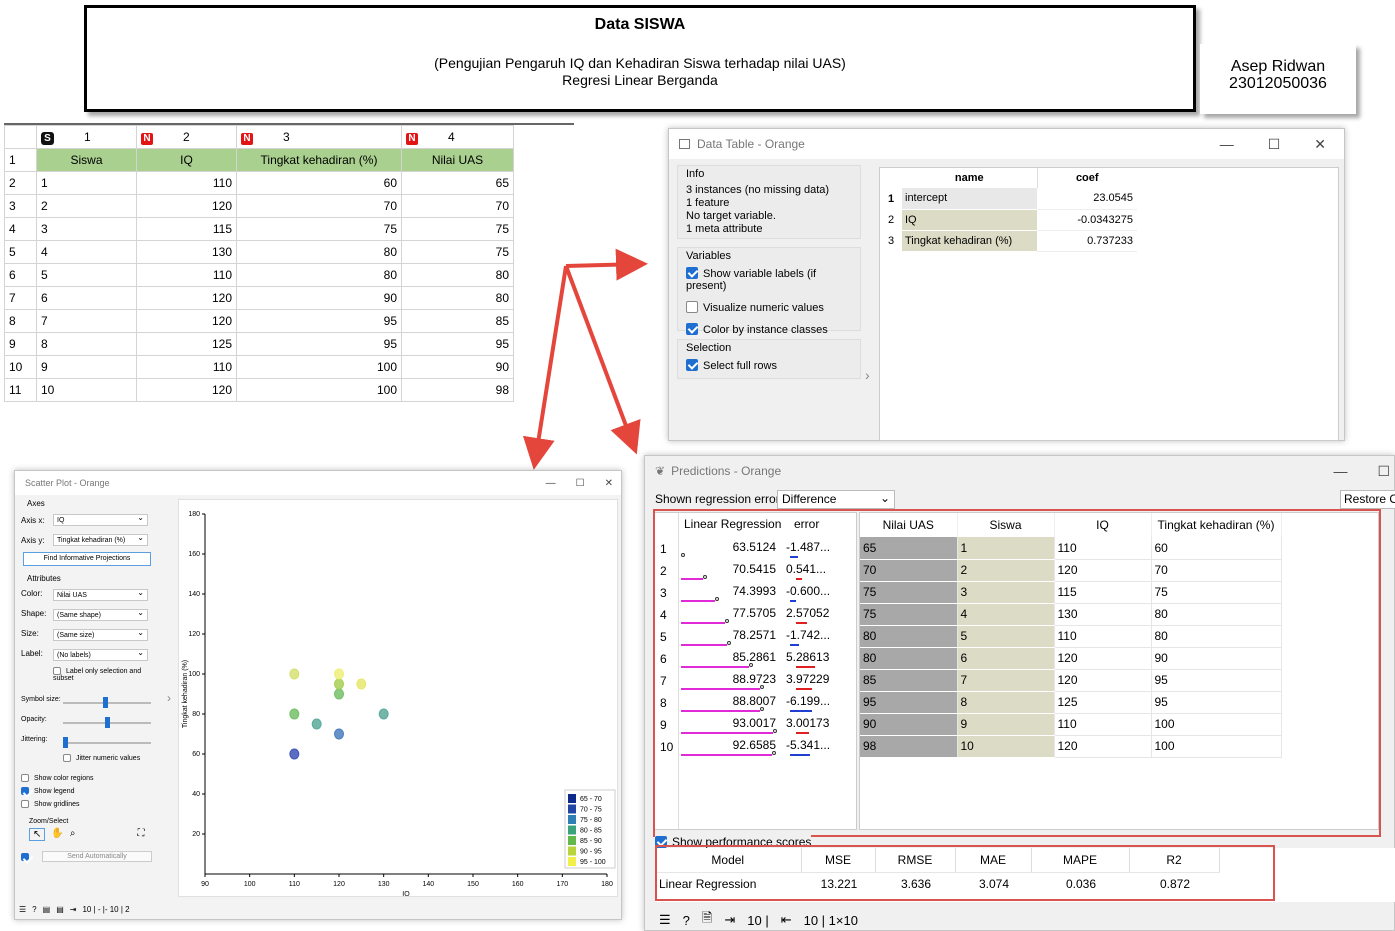 Image resolution: width=1395 pixels, height=931 pixels. Describe the element at coordinates (754, 659) in the screenshot. I see `table-row: 6 85.2861 5.28613` at that location.